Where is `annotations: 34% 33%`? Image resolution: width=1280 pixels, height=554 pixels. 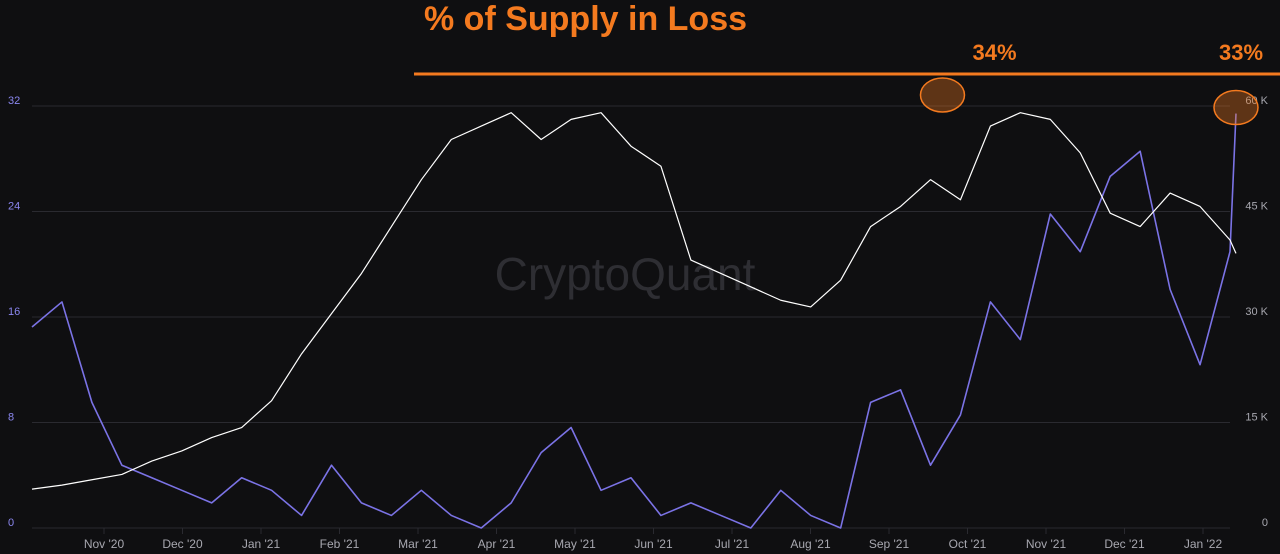
annotations: 34% 33% is located at coordinates (847, 83).